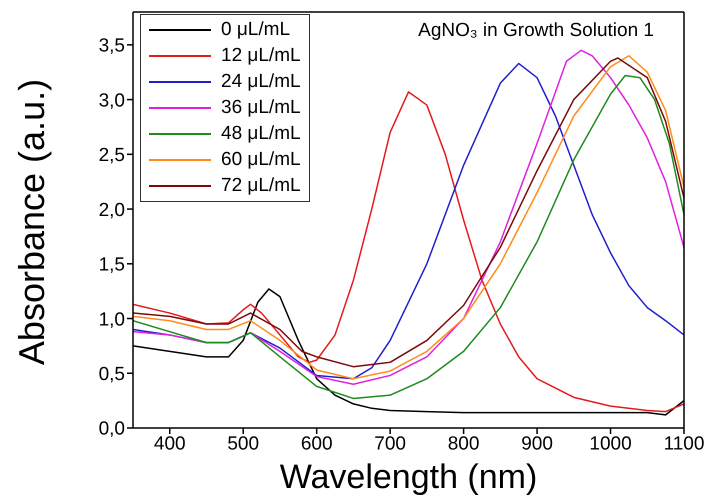  I want to click on y-tick-label: 1,0, so click(111, 319).